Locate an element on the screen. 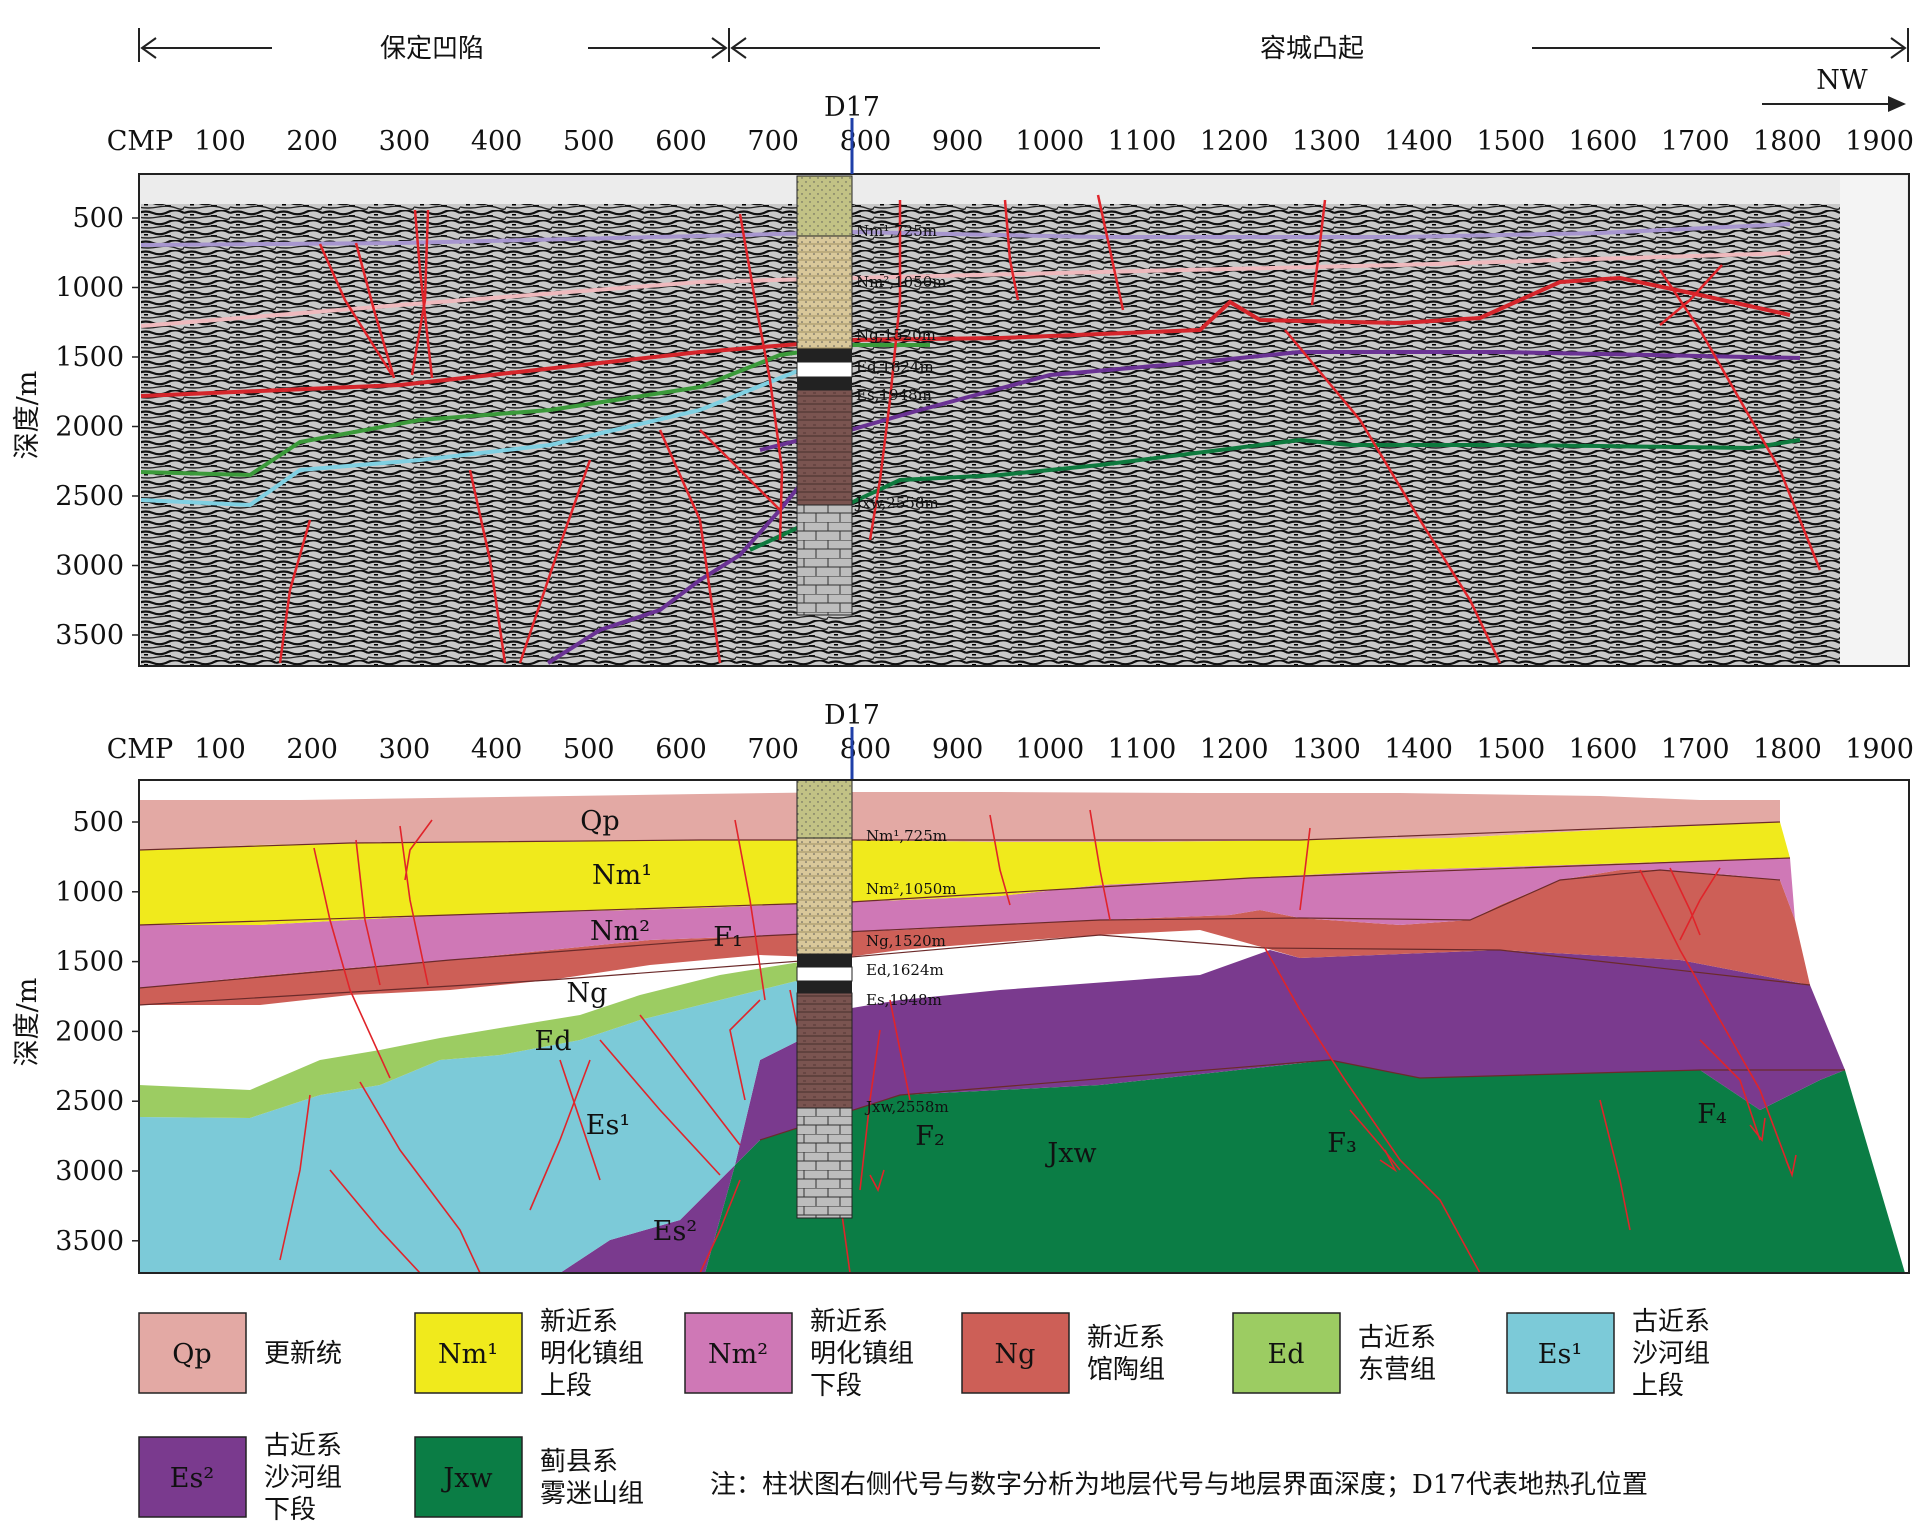  region-rongcheng: 容城凸起 is located at coordinates (1312, 49).